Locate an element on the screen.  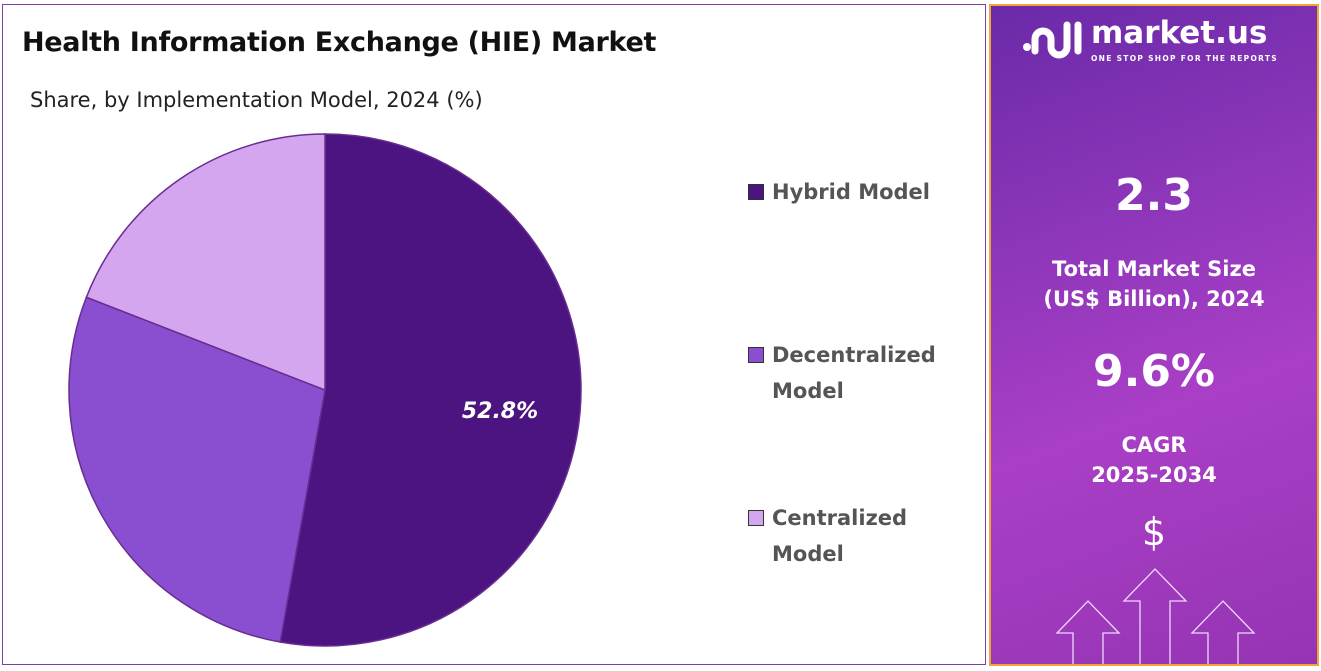
dollar-icon: $ is located at coordinates (1154, 532).